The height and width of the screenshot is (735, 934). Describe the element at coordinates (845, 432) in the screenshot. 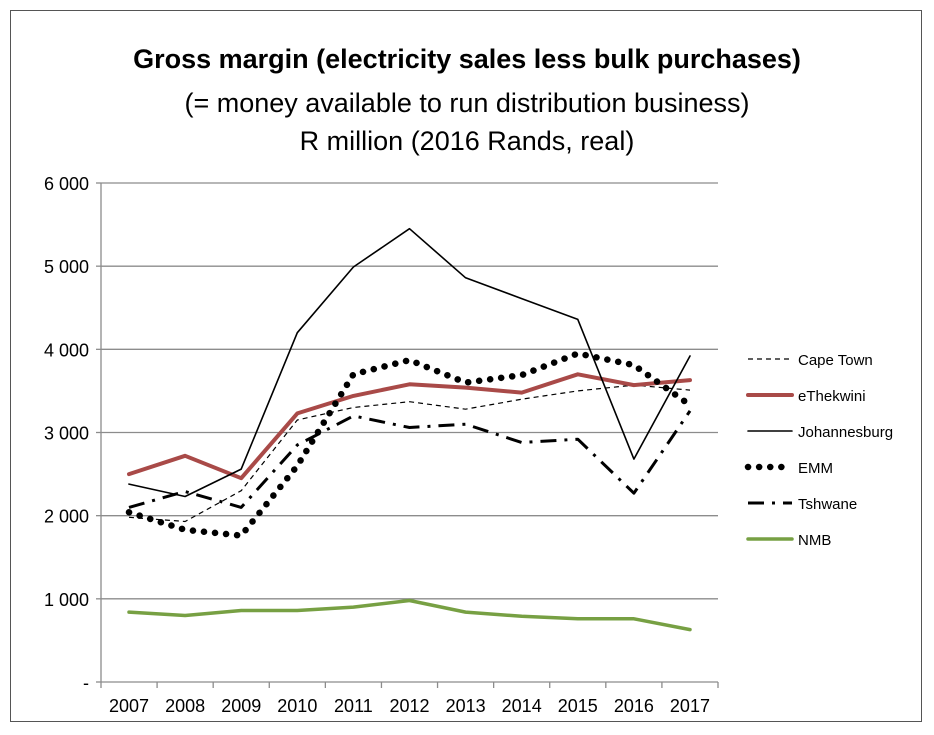

I see `legend-label-johannesburg: Johannesburg` at that location.